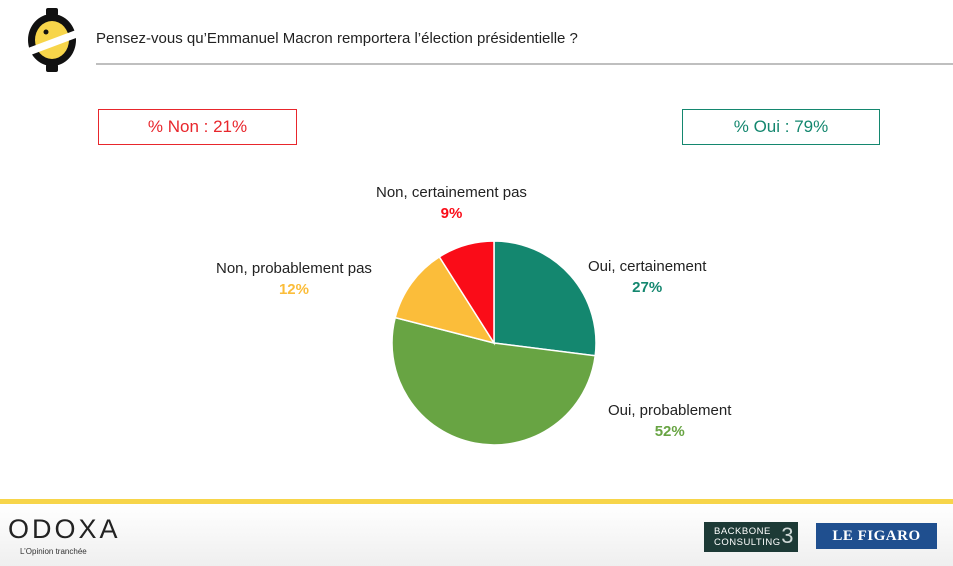 This screenshot has height=566, width=953. What do you see at coordinates (647, 266) in the screenshot?
I see `label-oui-certainement-text: Oui, certainement` at bounding box center [647, 266].